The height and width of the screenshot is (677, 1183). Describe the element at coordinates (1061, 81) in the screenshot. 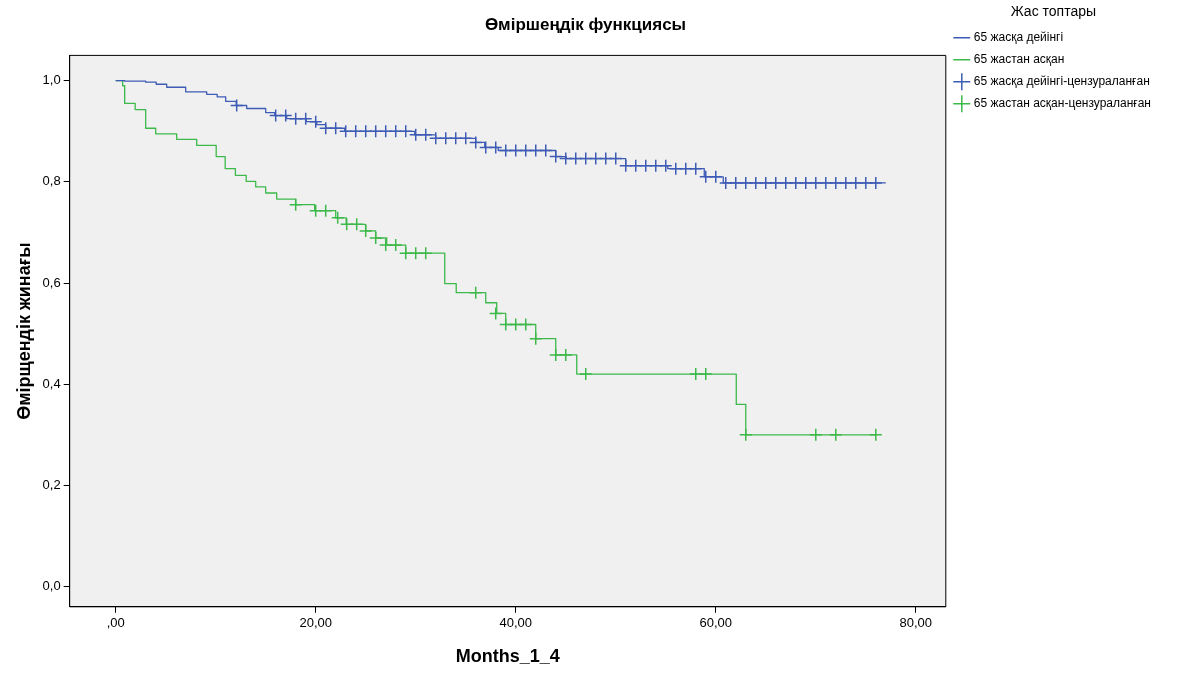

I see `legend-label: 65 жасқа дейінгі-цензураланған` at that location.